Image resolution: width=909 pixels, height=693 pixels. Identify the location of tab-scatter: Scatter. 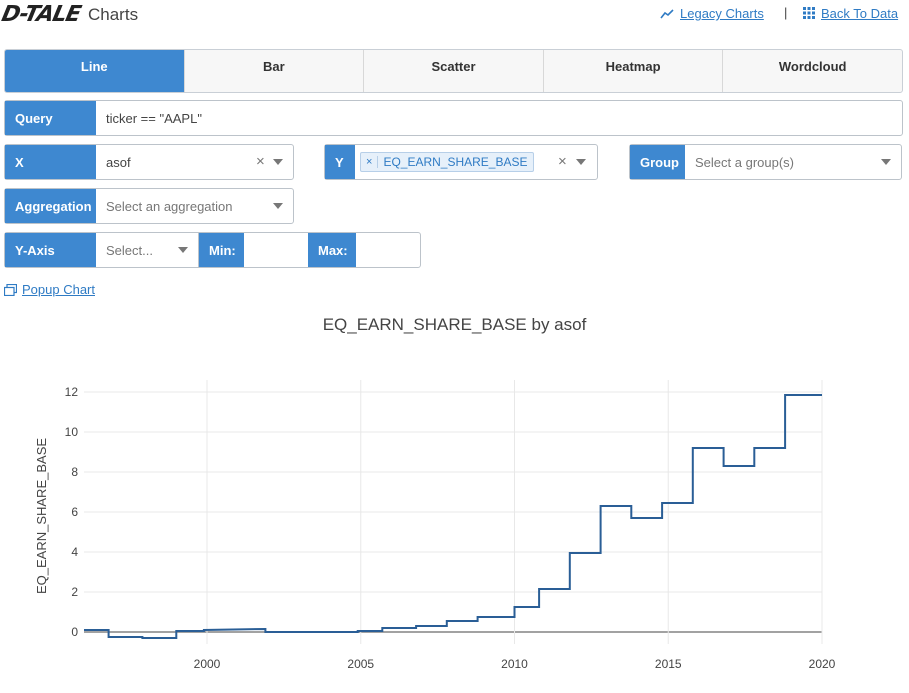
(454, 71).